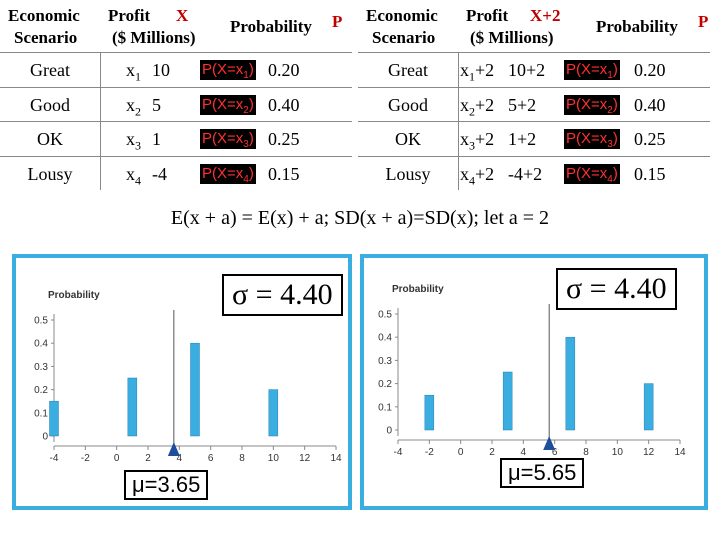  I want to click on profit-variable: x1+2, so click(477, 72).